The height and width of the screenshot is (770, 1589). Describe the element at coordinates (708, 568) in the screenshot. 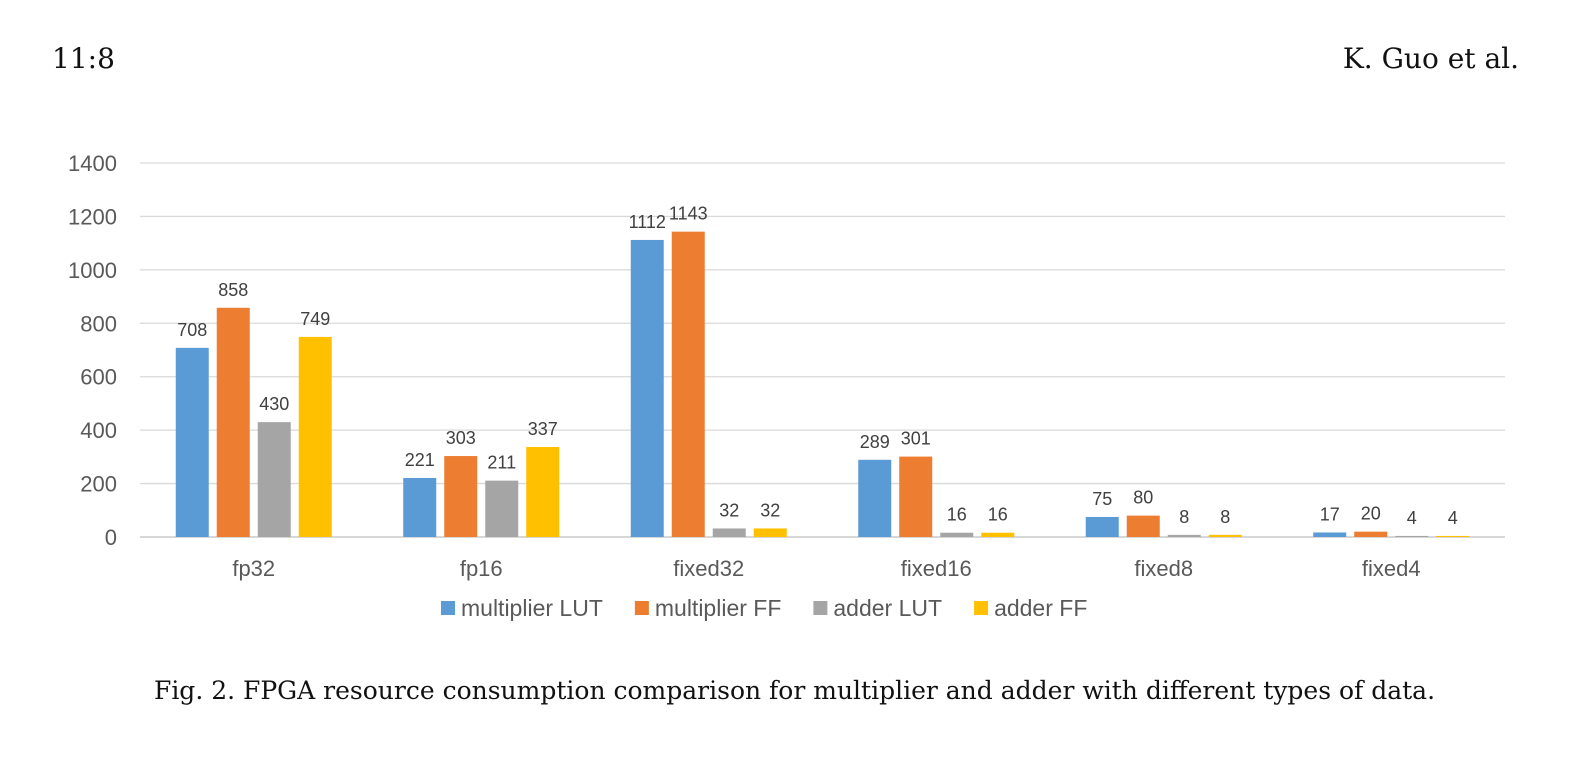

I see `x-tick-label: fixed32` at that location.